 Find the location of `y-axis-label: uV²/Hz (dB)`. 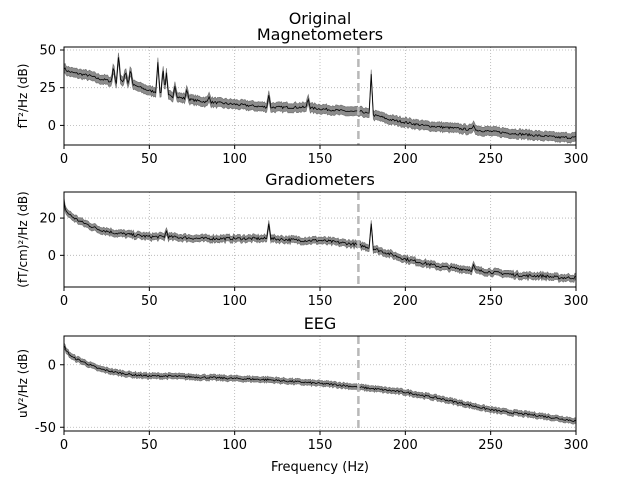

y-axis-label: uV²/Hz (dB) is located at coordinates (23, 383).